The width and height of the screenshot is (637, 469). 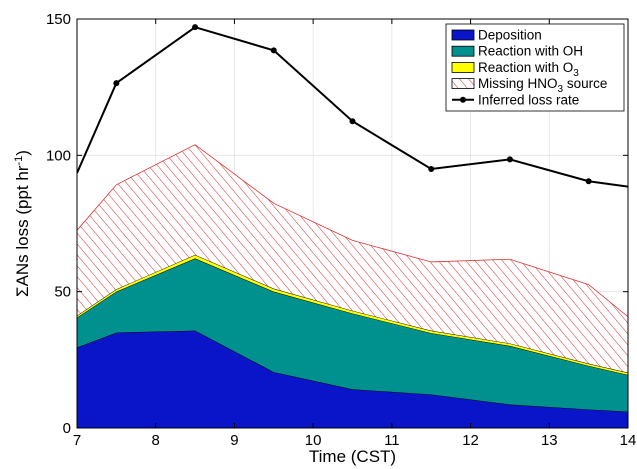 I want to click on x-tick-label-13: 13, so click(x=549, y=440).